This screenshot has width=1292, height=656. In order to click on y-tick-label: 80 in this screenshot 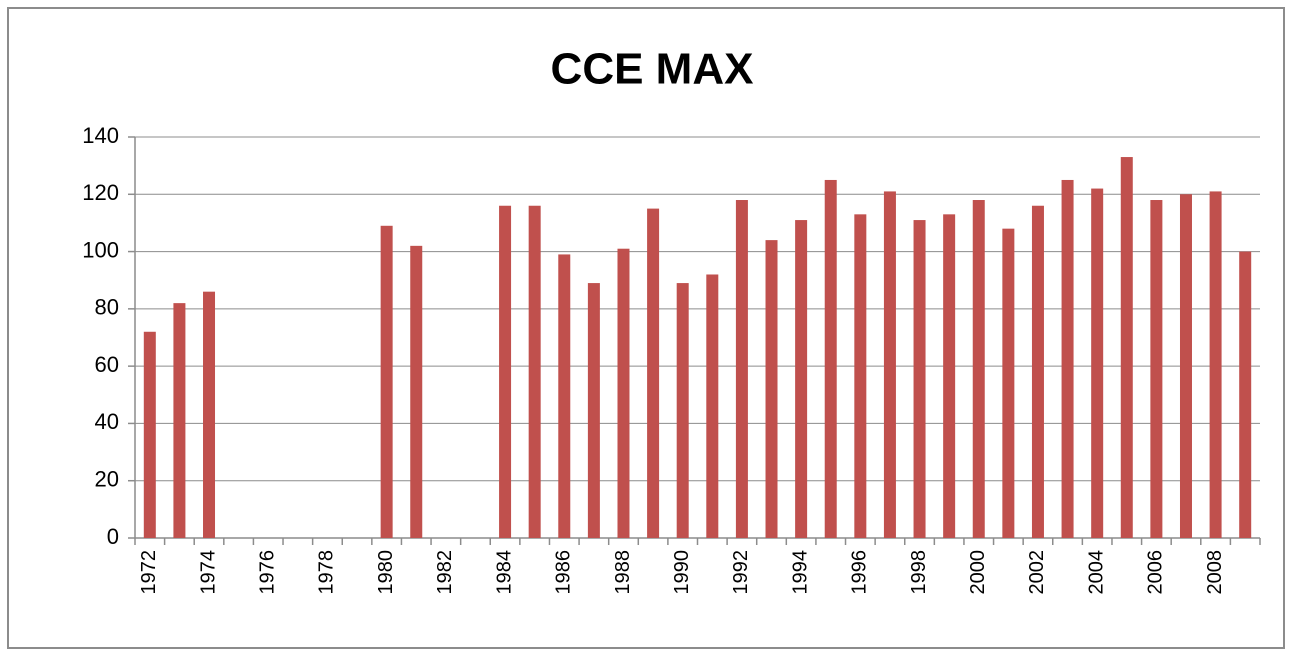, I will do `click(107, 307)`.